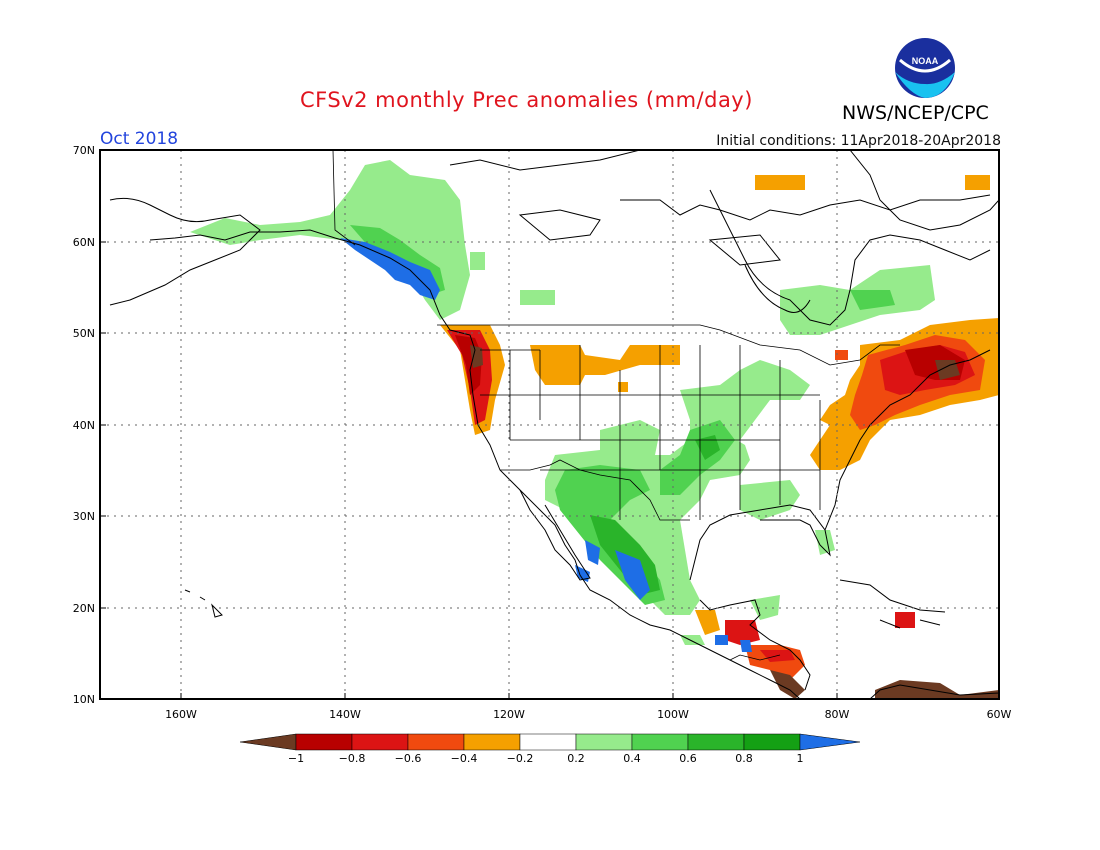 This screenshot has height=850, width=1100. What do you see at coordinates (390, 269) in the screenshot?
I see `anomaly-se-alaska-coast` at bounding box center [390, 269].